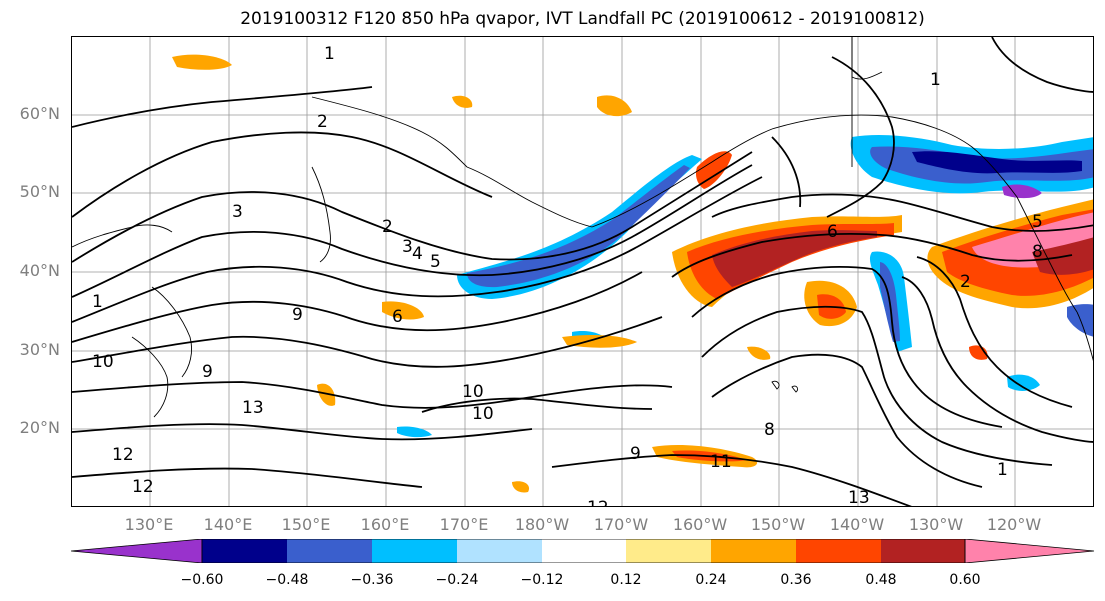  Describe the element at coordinates (172, 332) in the screenshot. I see `coast-japan` at that location.